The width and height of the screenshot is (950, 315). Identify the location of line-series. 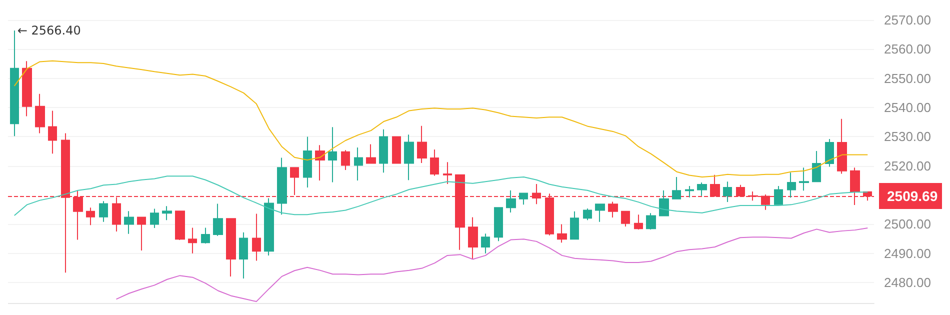
(441, 196).